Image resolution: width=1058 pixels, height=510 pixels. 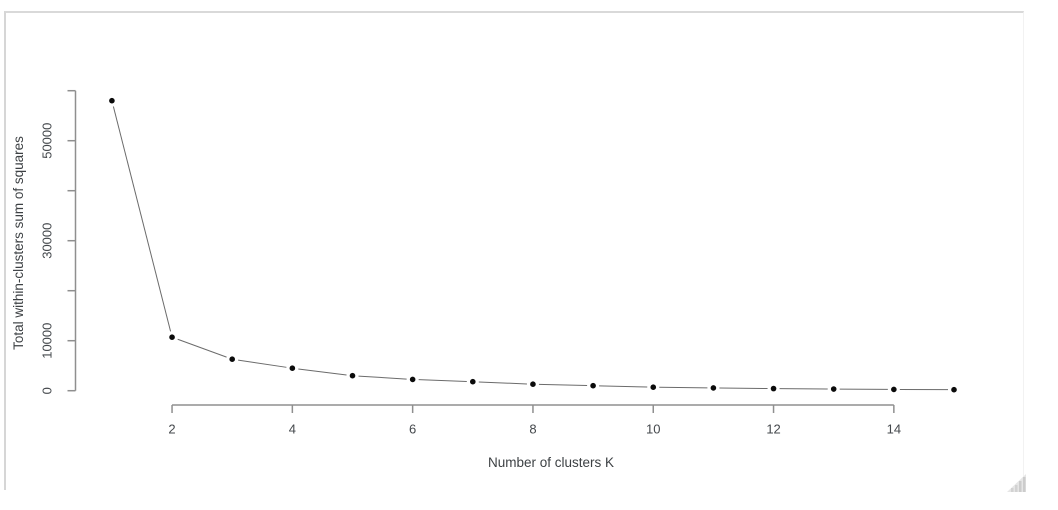 I want to click on y-tick-label: 30000, so click(x=47, y=241).